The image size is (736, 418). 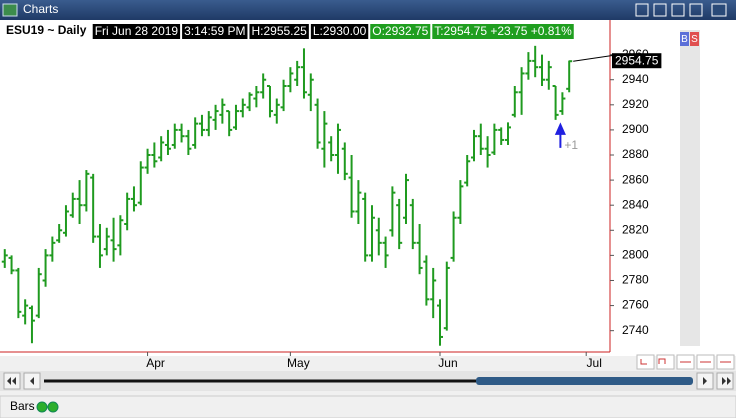 What do you see at coordinates (447, 363) in the screenshot?
I see `x-tick-label: Jun` at bounding box center [447, 363].